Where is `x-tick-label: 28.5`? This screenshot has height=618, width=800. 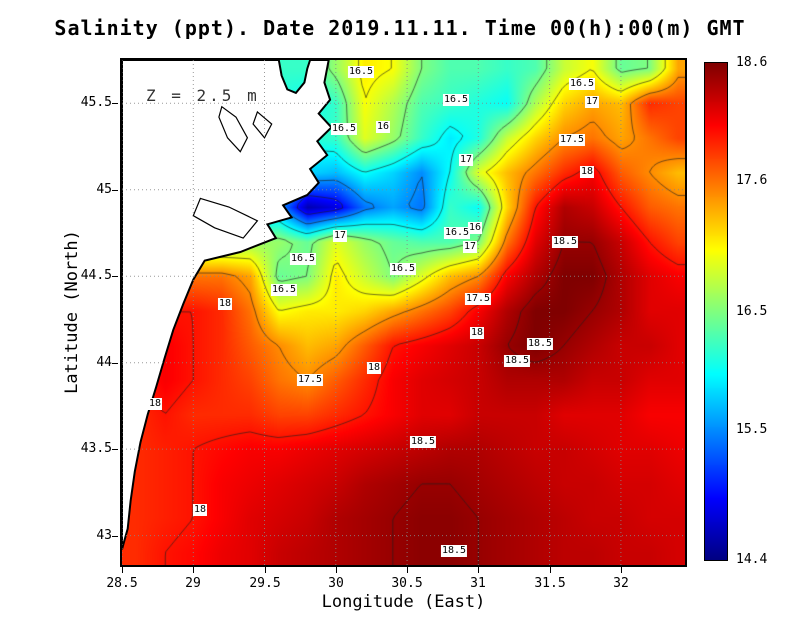
x-tick-label: 28.5 is located at coordinates (122, 583).